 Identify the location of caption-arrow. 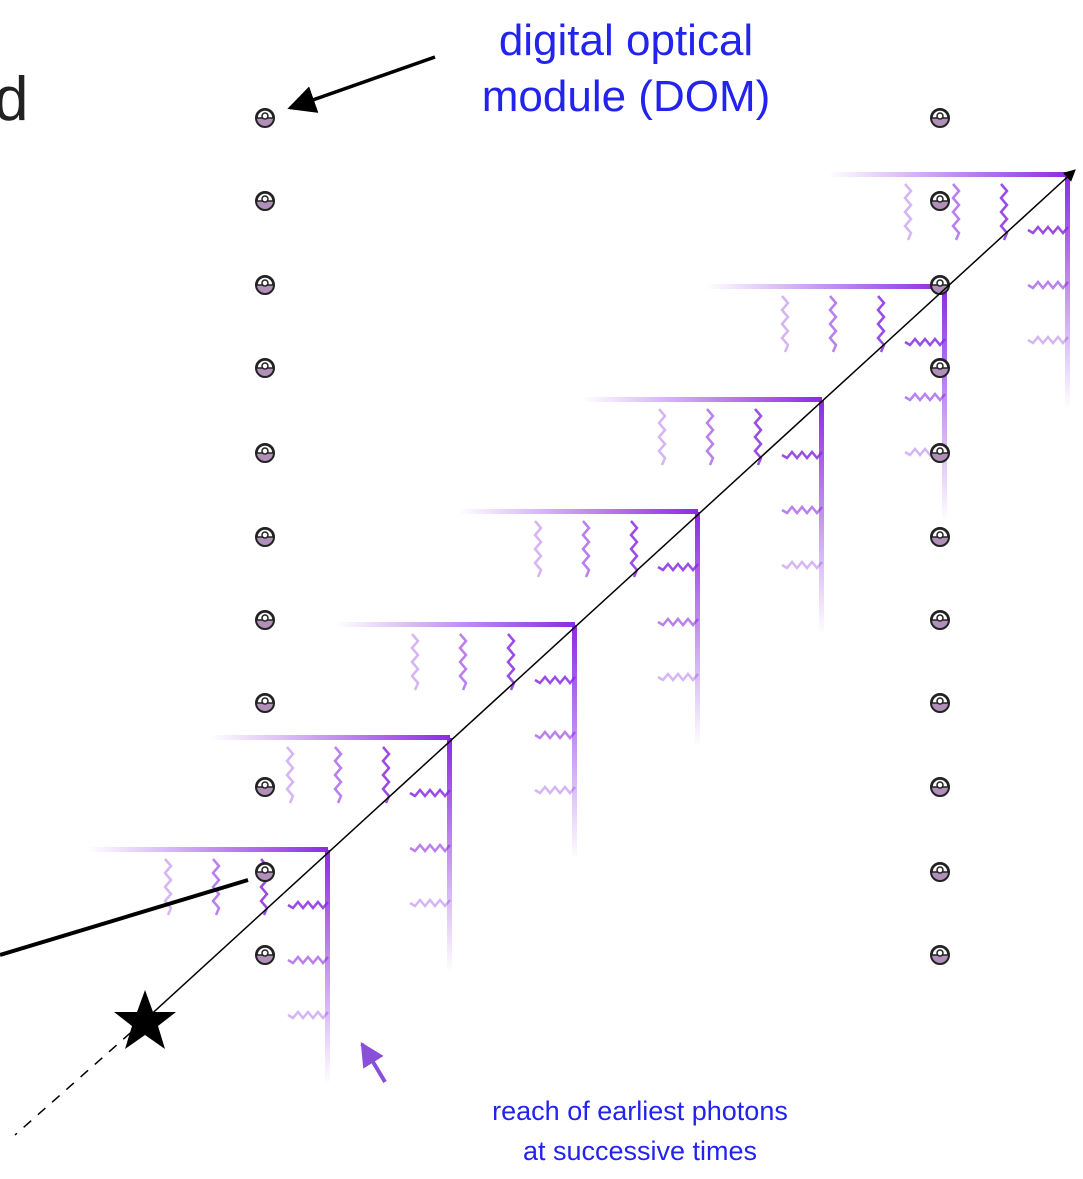
(373, 1062).